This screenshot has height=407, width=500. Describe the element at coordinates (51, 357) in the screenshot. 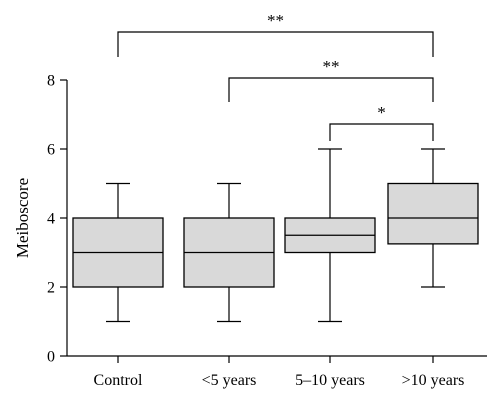

I see `y-tick-label-0: 0` at that location.